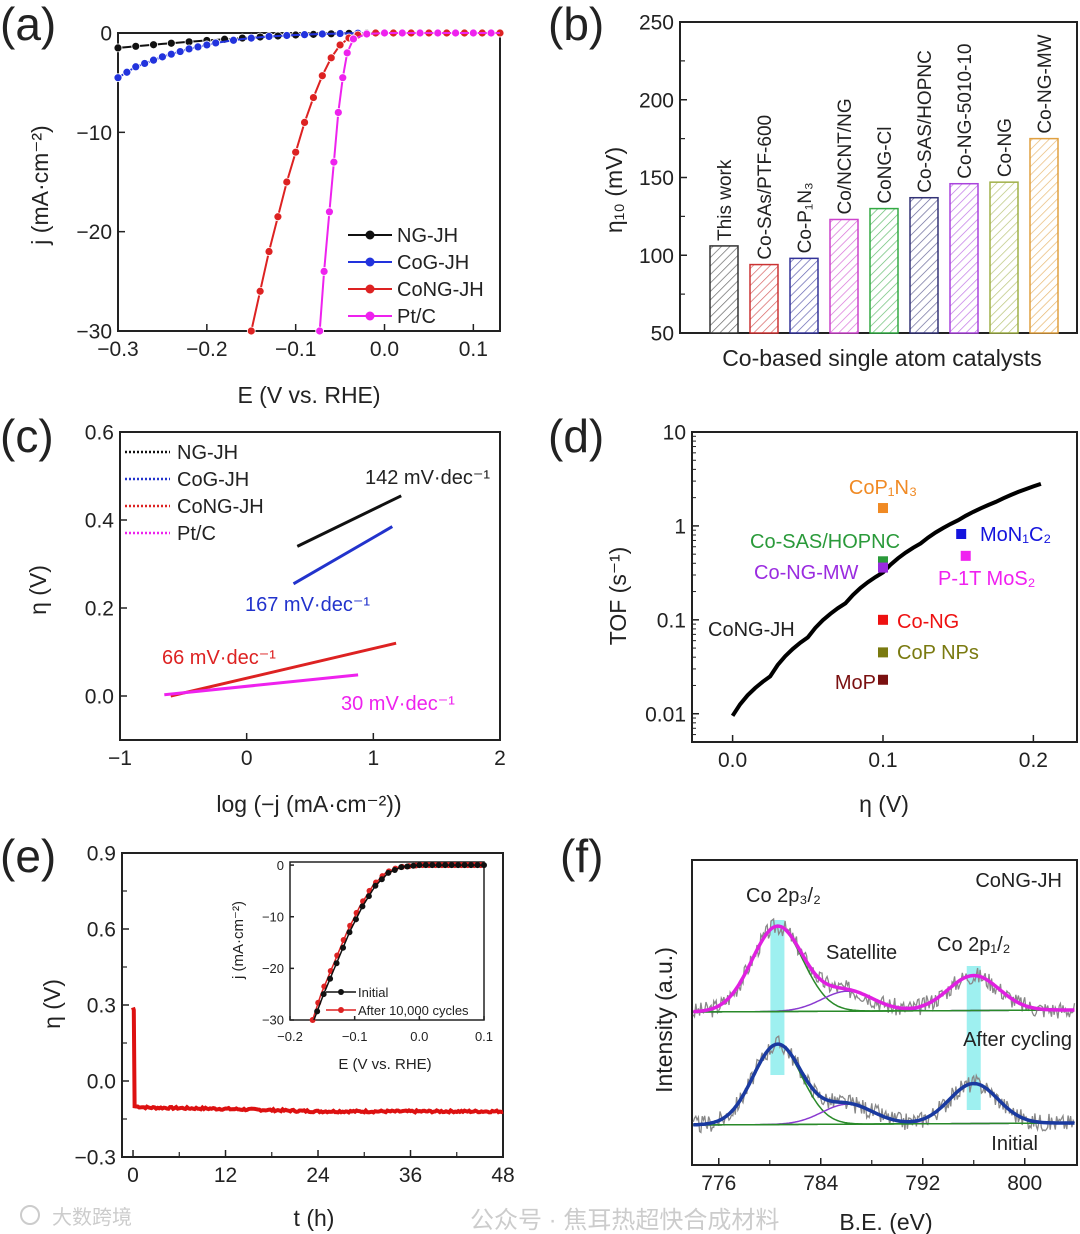 The image size is (1080, 1234). Describe the element at coordinates (120, 758) in the screenshot. I see `x-tick-label: −1` at that location.